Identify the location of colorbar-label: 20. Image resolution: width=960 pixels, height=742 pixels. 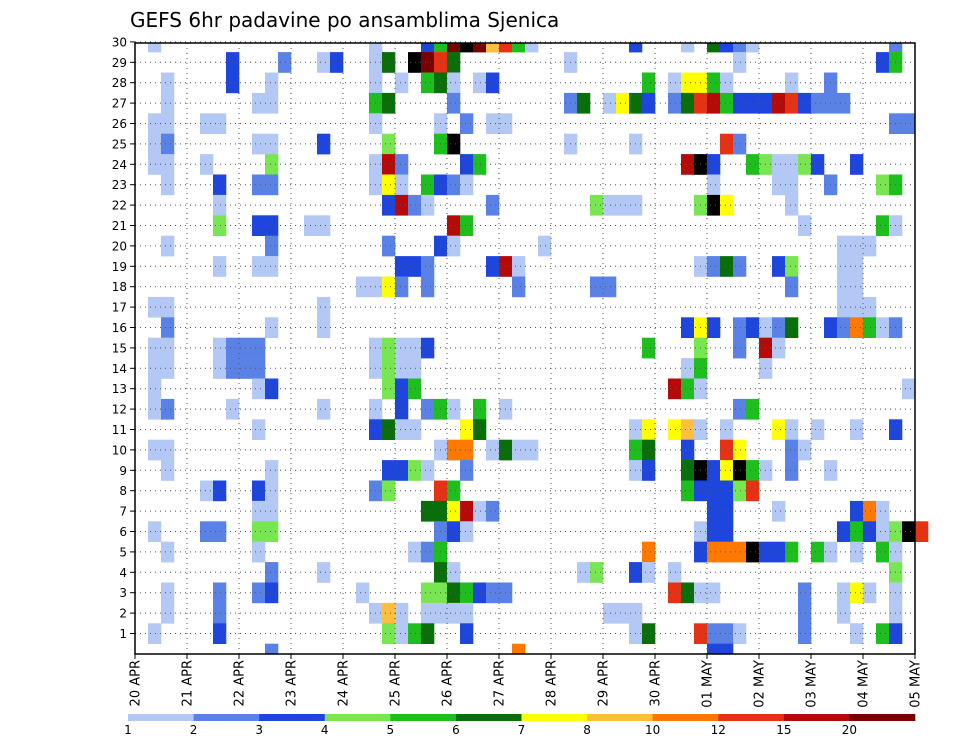
(849, 730).